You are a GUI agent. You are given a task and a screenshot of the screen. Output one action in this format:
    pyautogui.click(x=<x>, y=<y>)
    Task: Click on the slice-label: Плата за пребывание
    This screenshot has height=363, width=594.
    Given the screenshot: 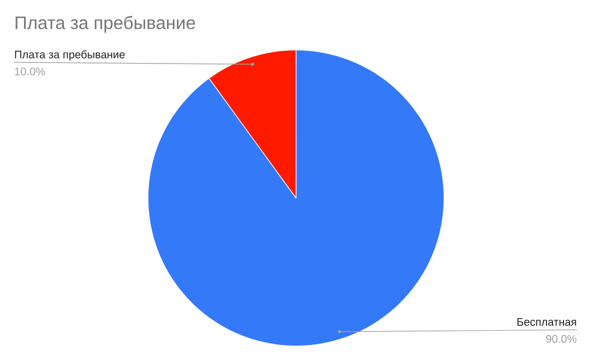 What is the action you would take?
    pyautogui.click(x=70, y=55)
    